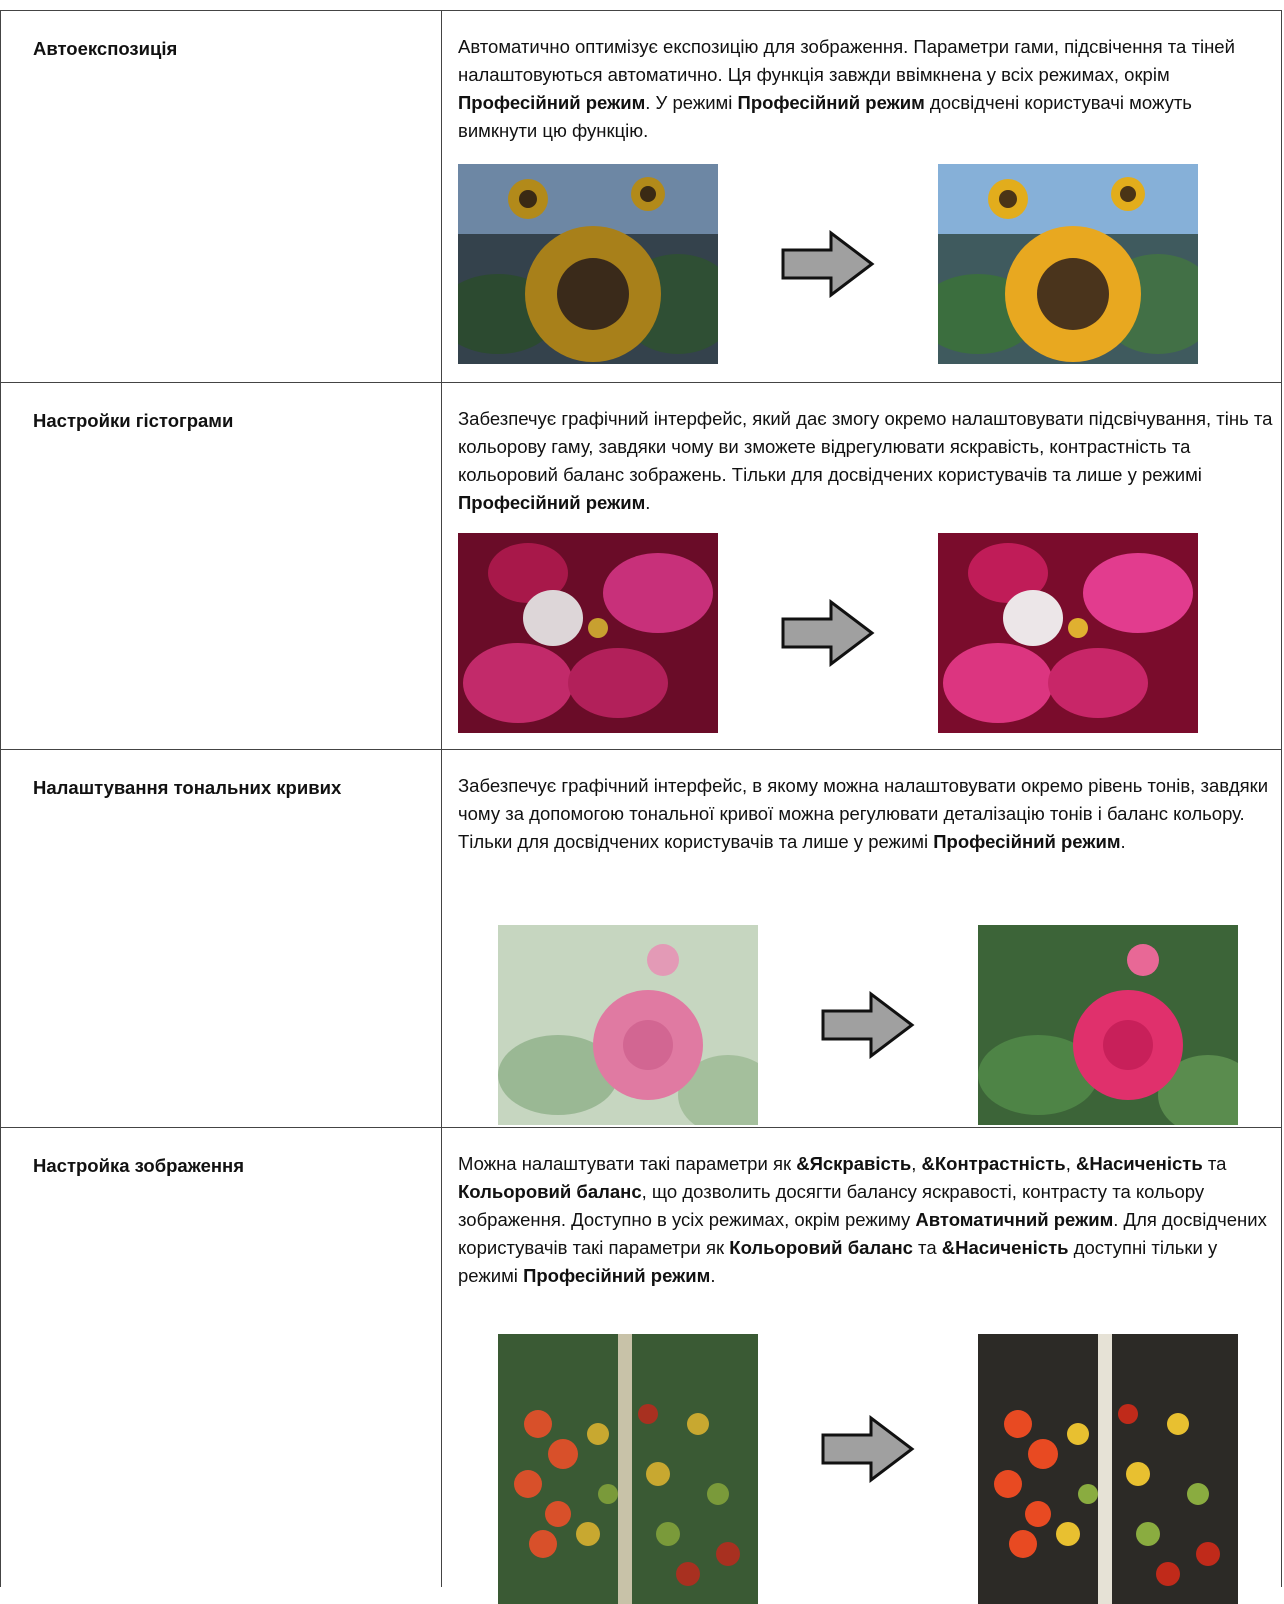 This screenshot has width=1284, height=1604. What do you see at coordinates (139, 1165) in the screenshot?
I see `row-name: Настройка зображення` at bounding box center [139, 1165].